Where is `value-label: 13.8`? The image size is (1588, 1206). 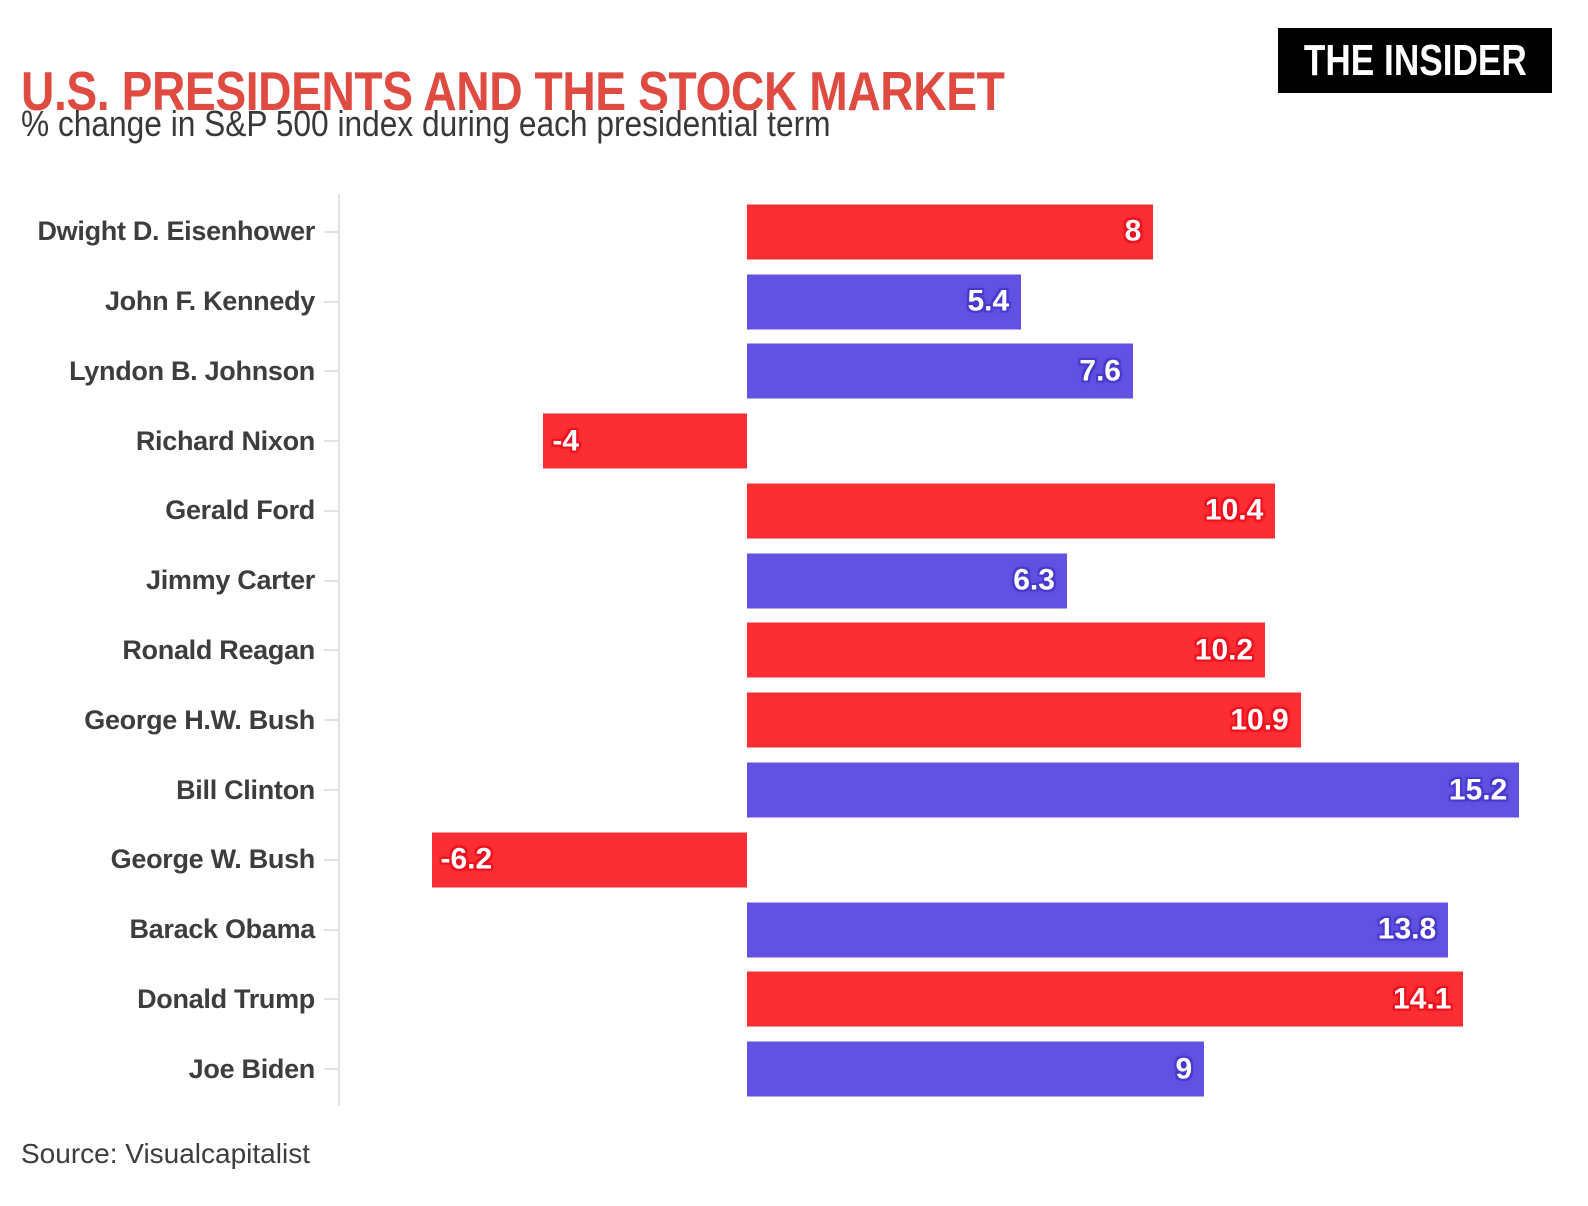
value-label: 13.8 is located at coordinates (1407, 929).